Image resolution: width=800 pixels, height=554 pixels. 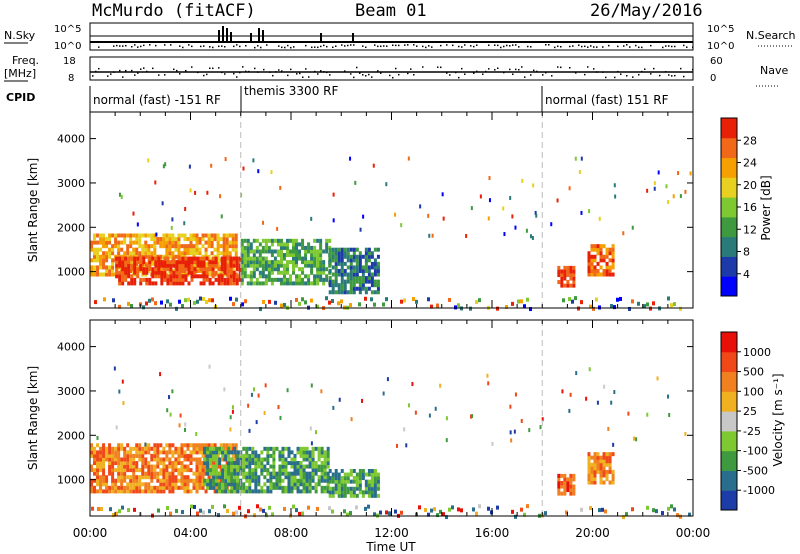 I want to click on velocity-cbar-tick-label: 100, so click(x=753, y=391).